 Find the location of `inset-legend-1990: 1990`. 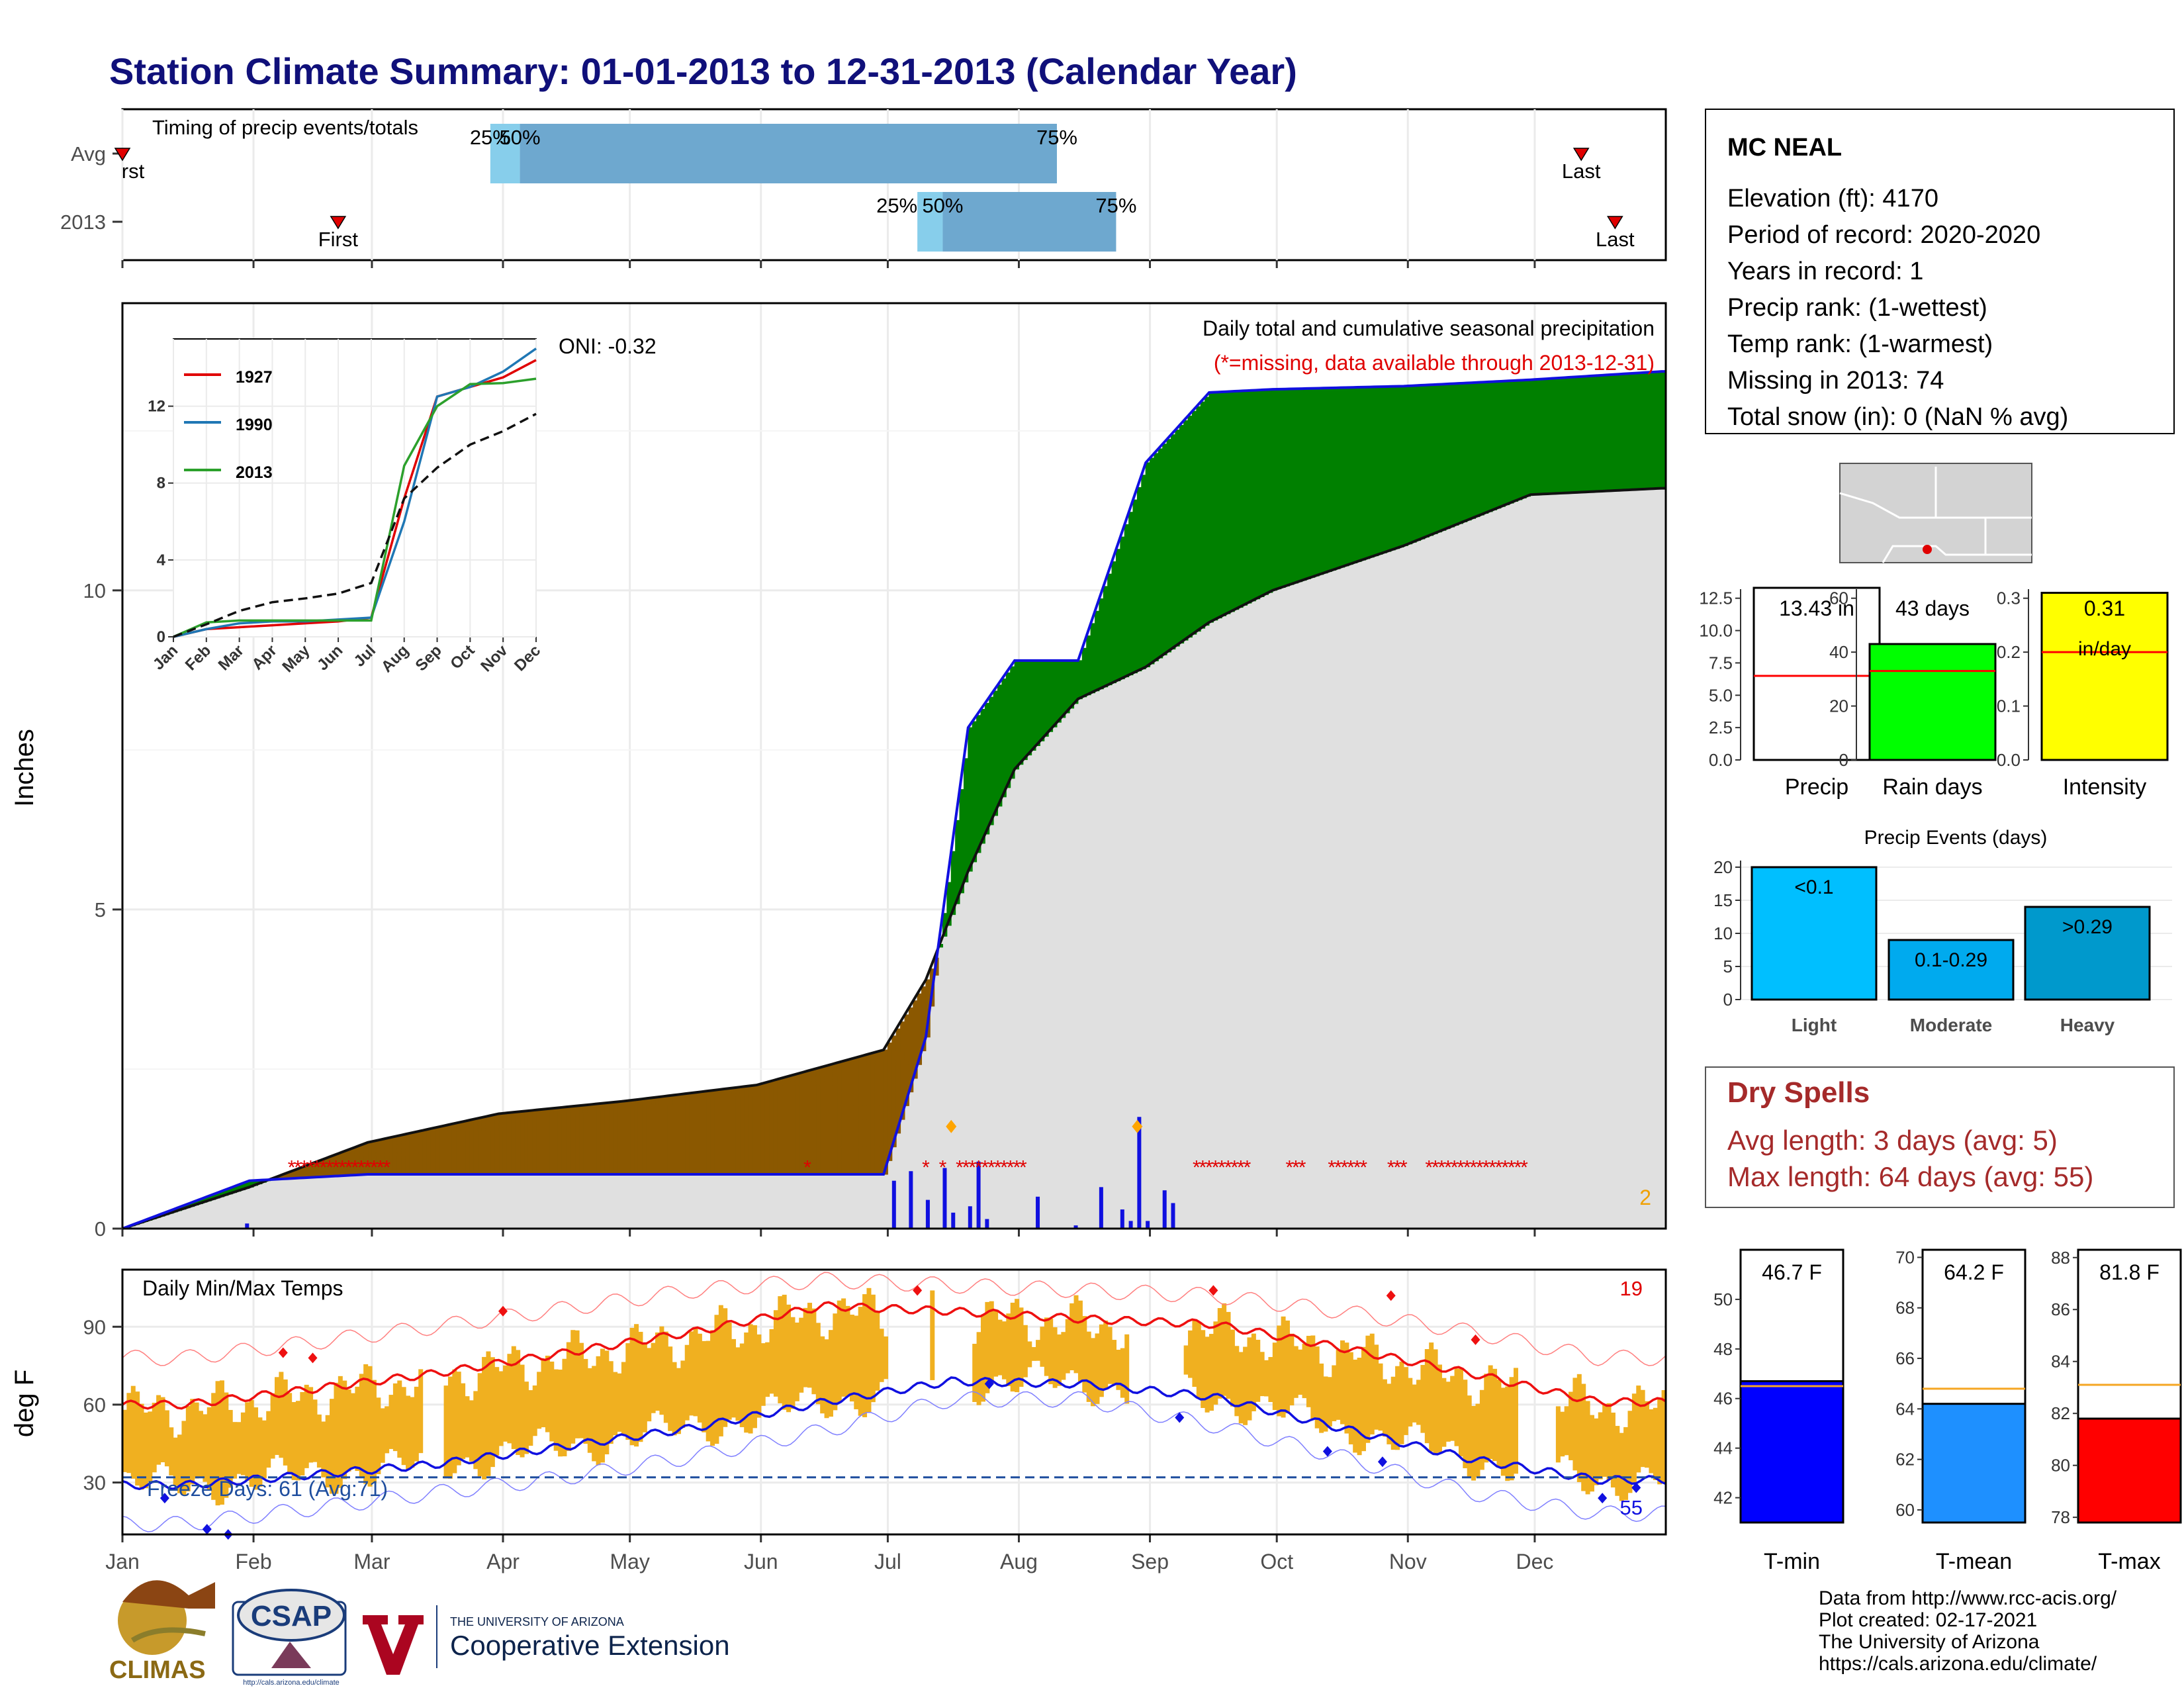

inset-legend-1990: 1990 is located at coordinates (255, 425).